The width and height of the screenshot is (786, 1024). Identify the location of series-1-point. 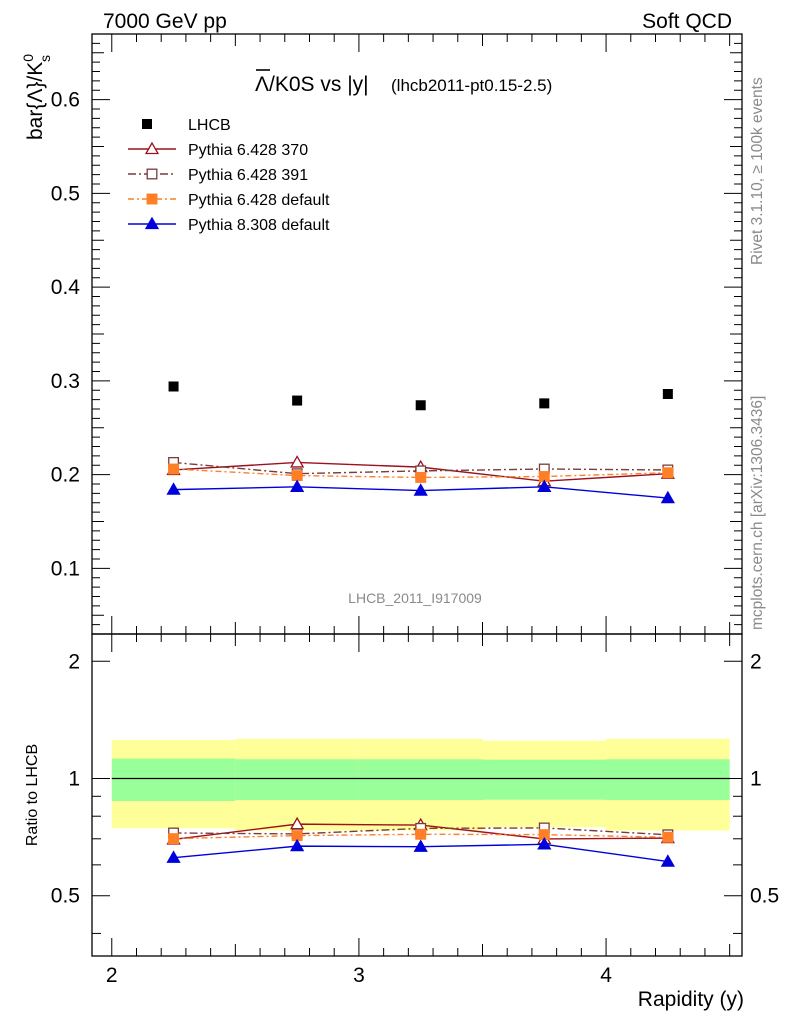
(297, 461).